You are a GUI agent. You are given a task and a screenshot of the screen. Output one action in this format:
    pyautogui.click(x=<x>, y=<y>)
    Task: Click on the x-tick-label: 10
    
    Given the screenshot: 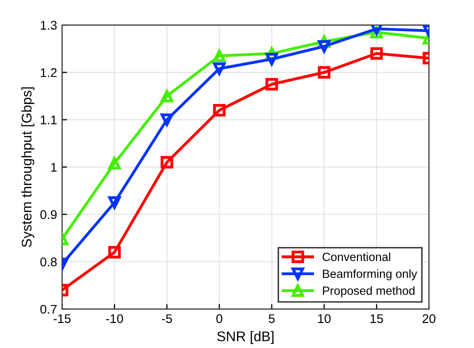 What is the action you would take?
    pyautogui.click(x=324, y=319)
    